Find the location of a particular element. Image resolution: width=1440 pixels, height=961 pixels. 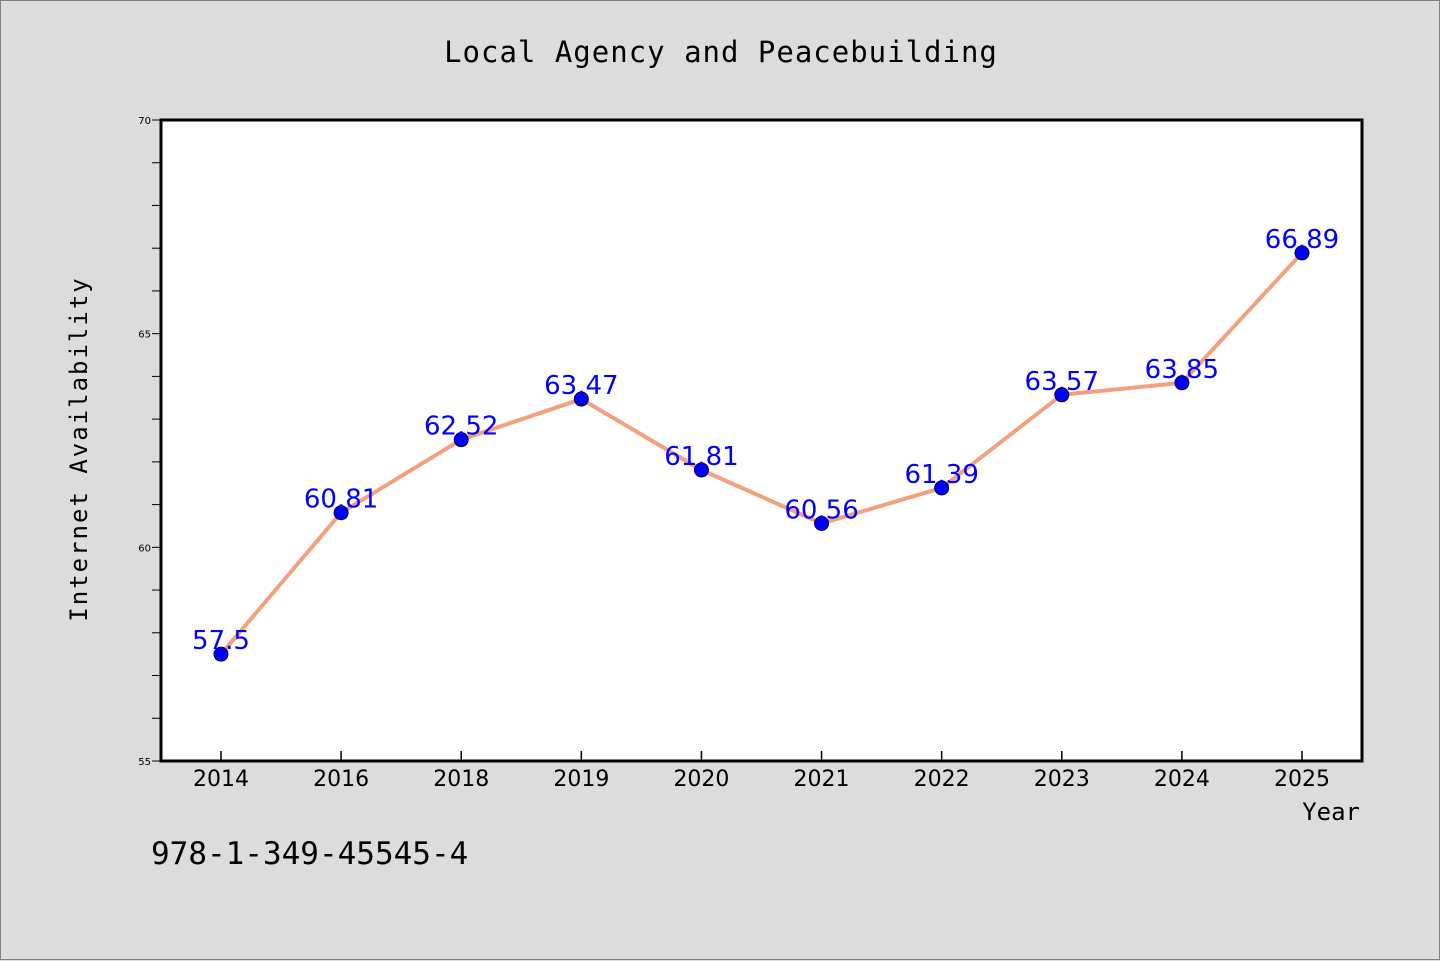

x-tick-label: 2025 is located at coordinates (1302, 779).